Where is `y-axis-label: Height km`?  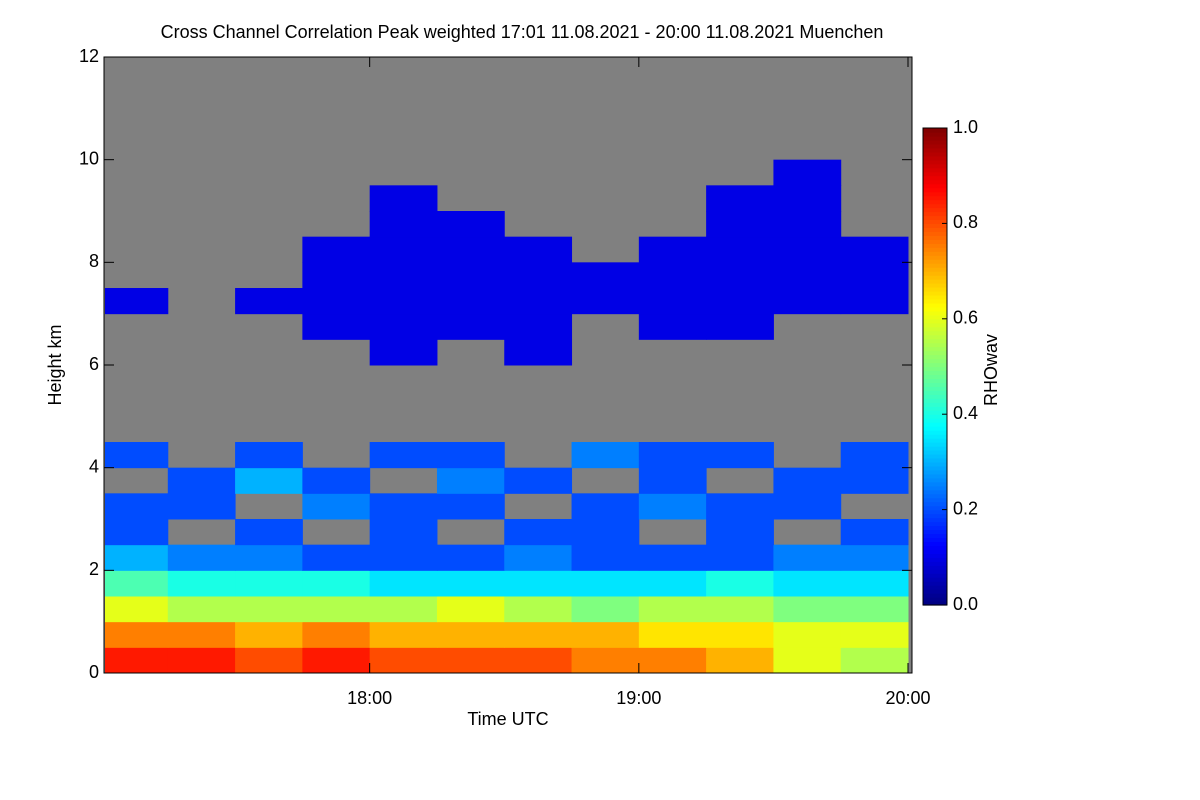 y-axis-label: Height km is located at coordinates (55, 364).